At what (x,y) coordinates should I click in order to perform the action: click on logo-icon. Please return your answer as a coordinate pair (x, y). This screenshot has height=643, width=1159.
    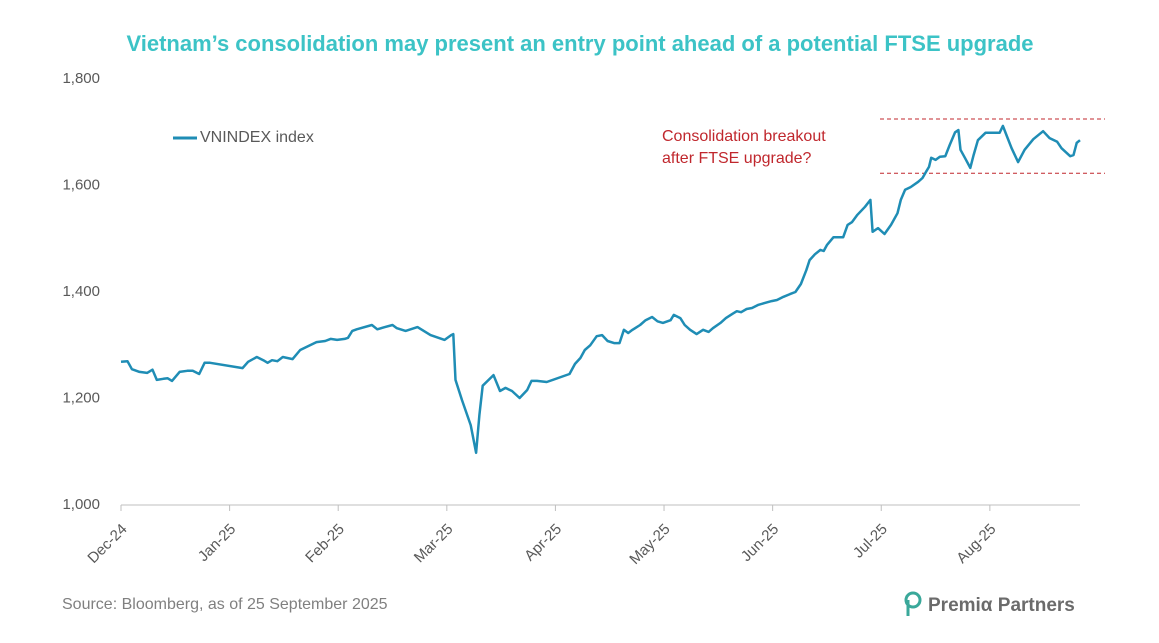
    Looking at the image, I should click on (913, 600).